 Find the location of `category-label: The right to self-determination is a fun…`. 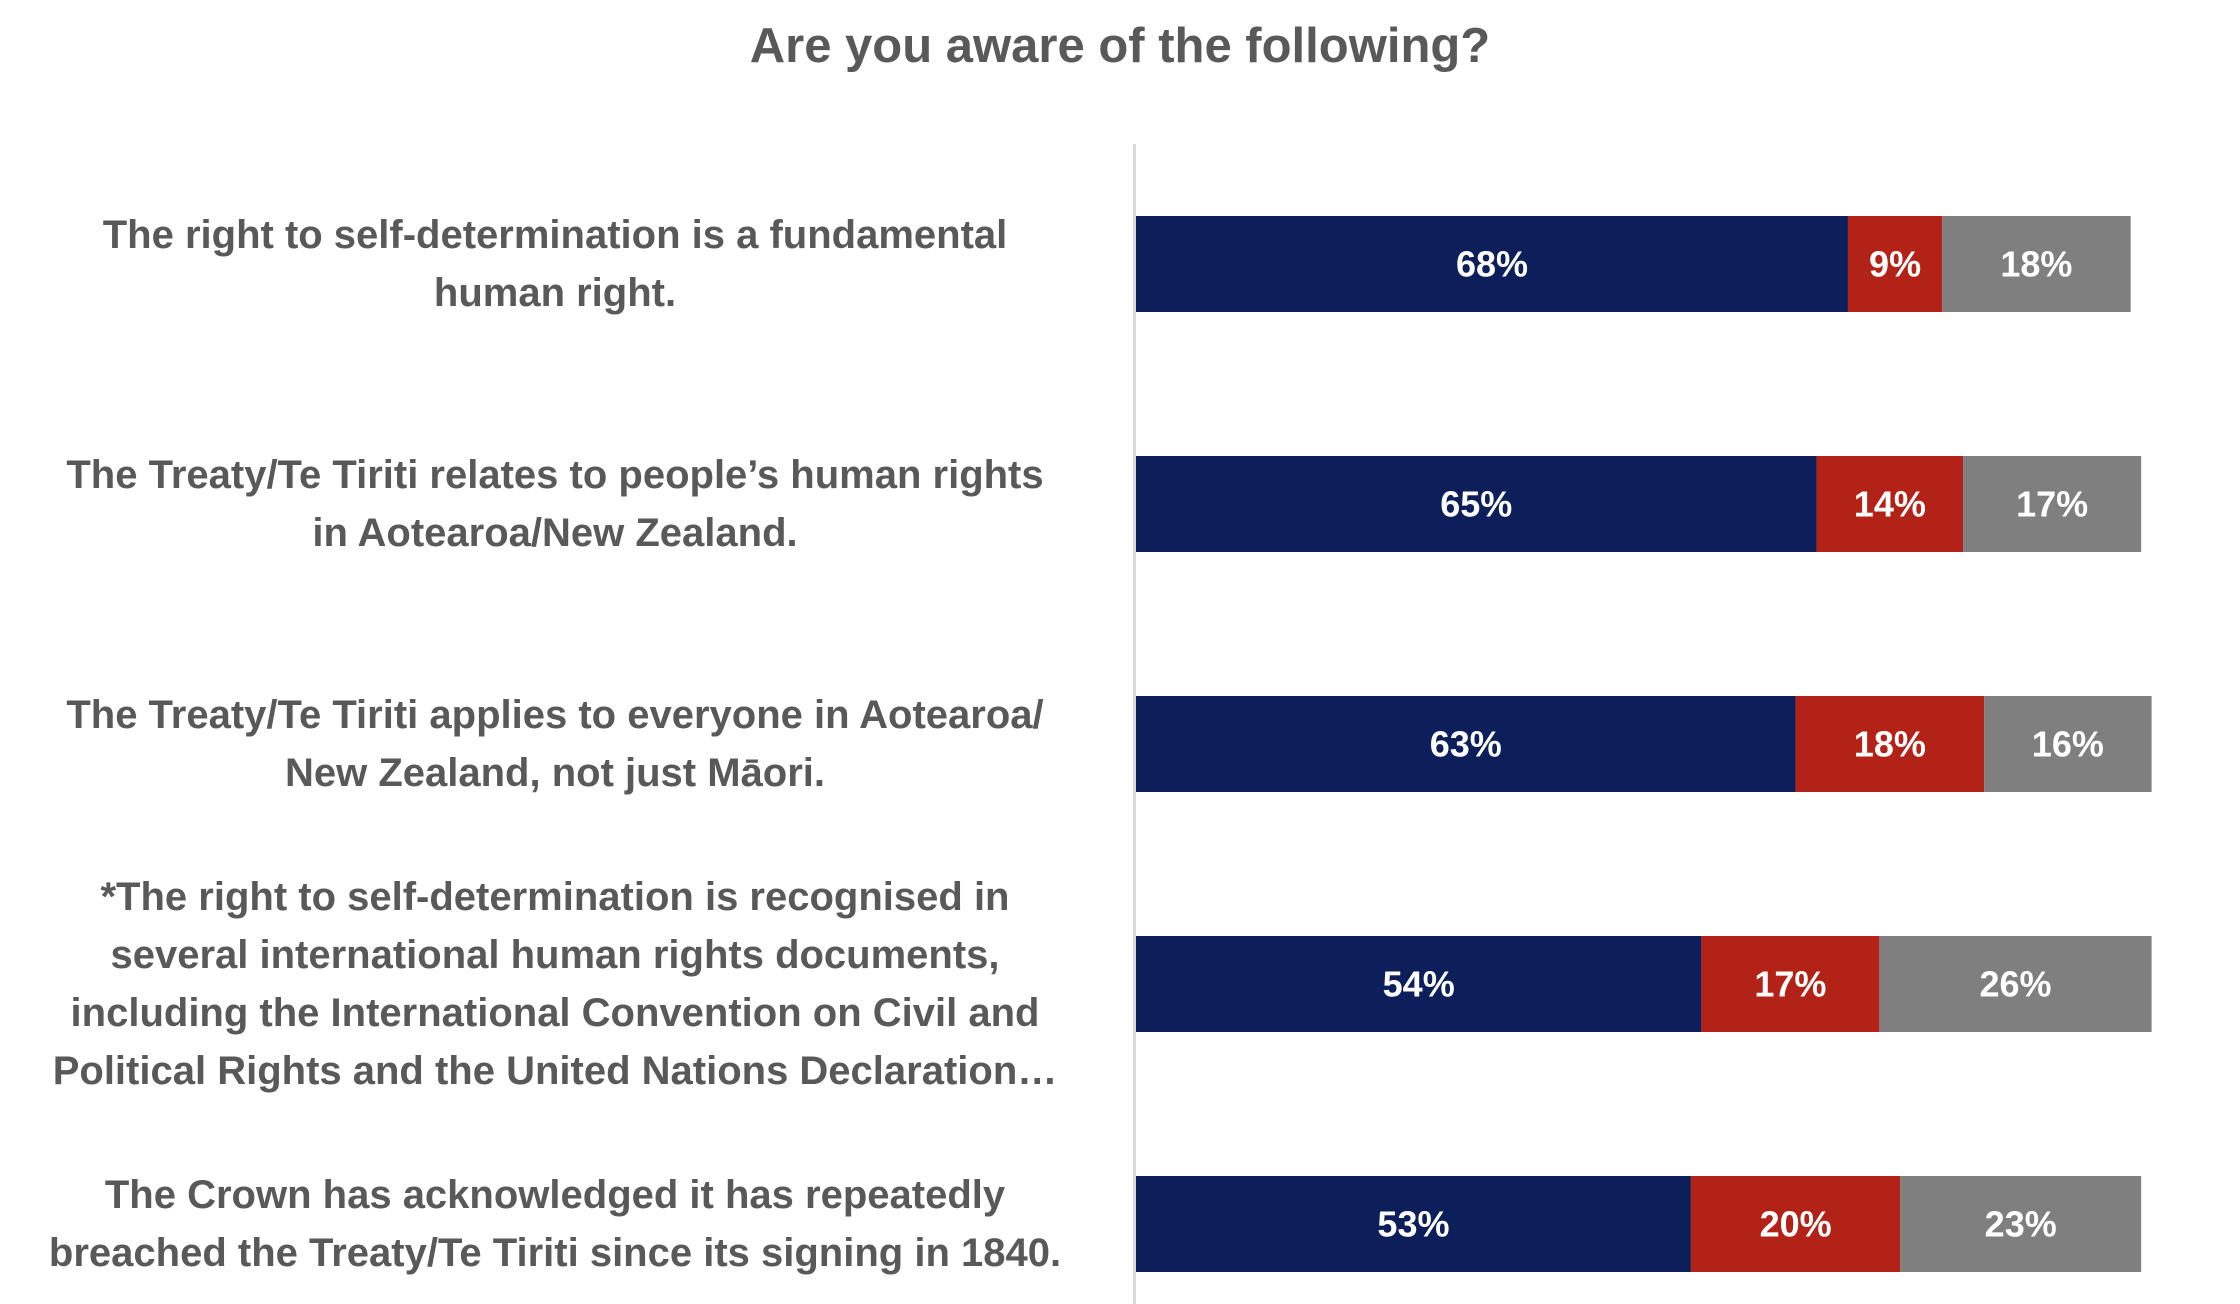

category-label: The right to self-determination is a fun… is located at coordinates (555, 264).